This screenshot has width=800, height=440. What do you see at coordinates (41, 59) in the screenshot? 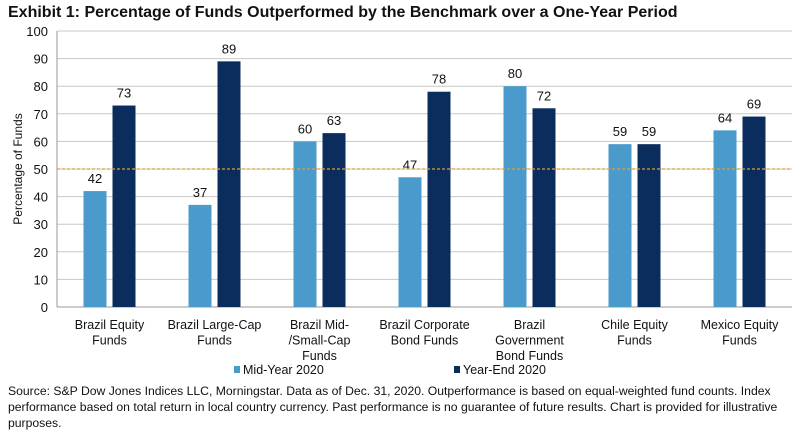
I see `y-tick-label: 90` at bounding box center [41, 59].